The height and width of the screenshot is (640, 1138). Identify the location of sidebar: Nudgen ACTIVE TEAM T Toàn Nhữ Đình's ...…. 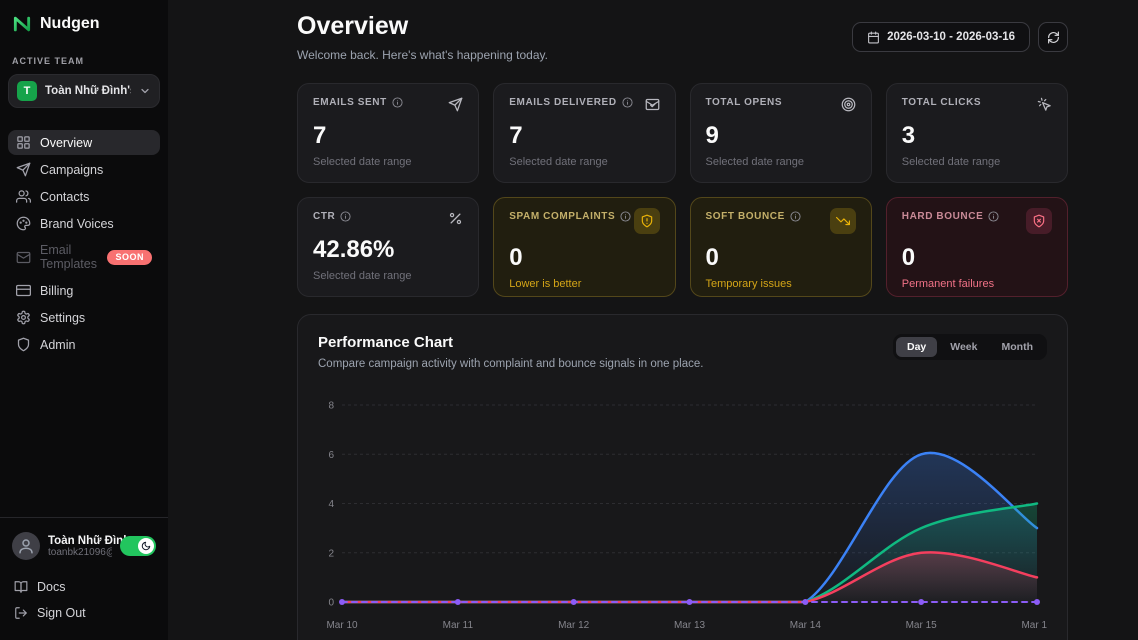
(84, 320).